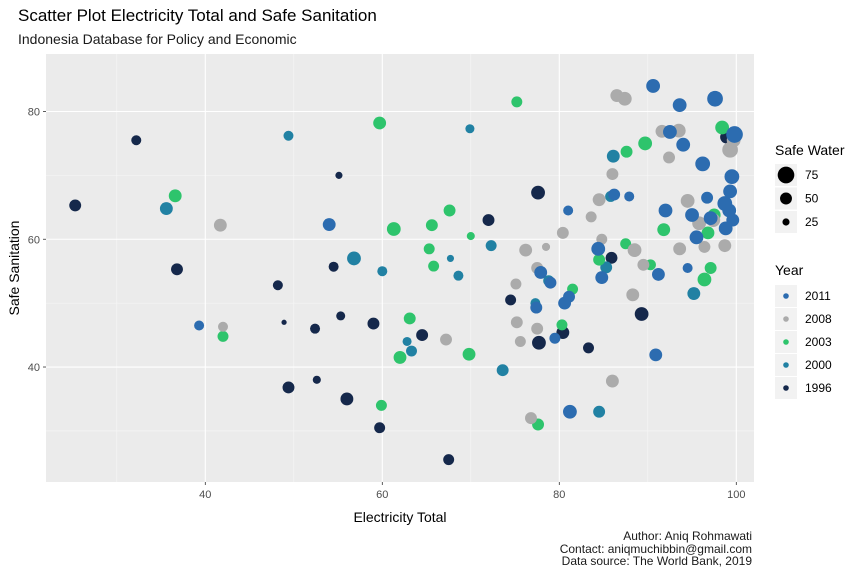 This screenshot has height=576, width=864. What do you see at coordinates (656, 561) in the screenshot?
I see `caption-source: Data source: The World Bank, 2019` at bounding box center [656, 561].